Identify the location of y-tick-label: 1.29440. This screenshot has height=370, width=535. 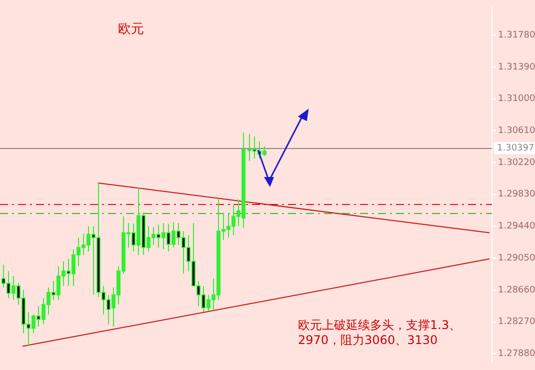
(516, 227).